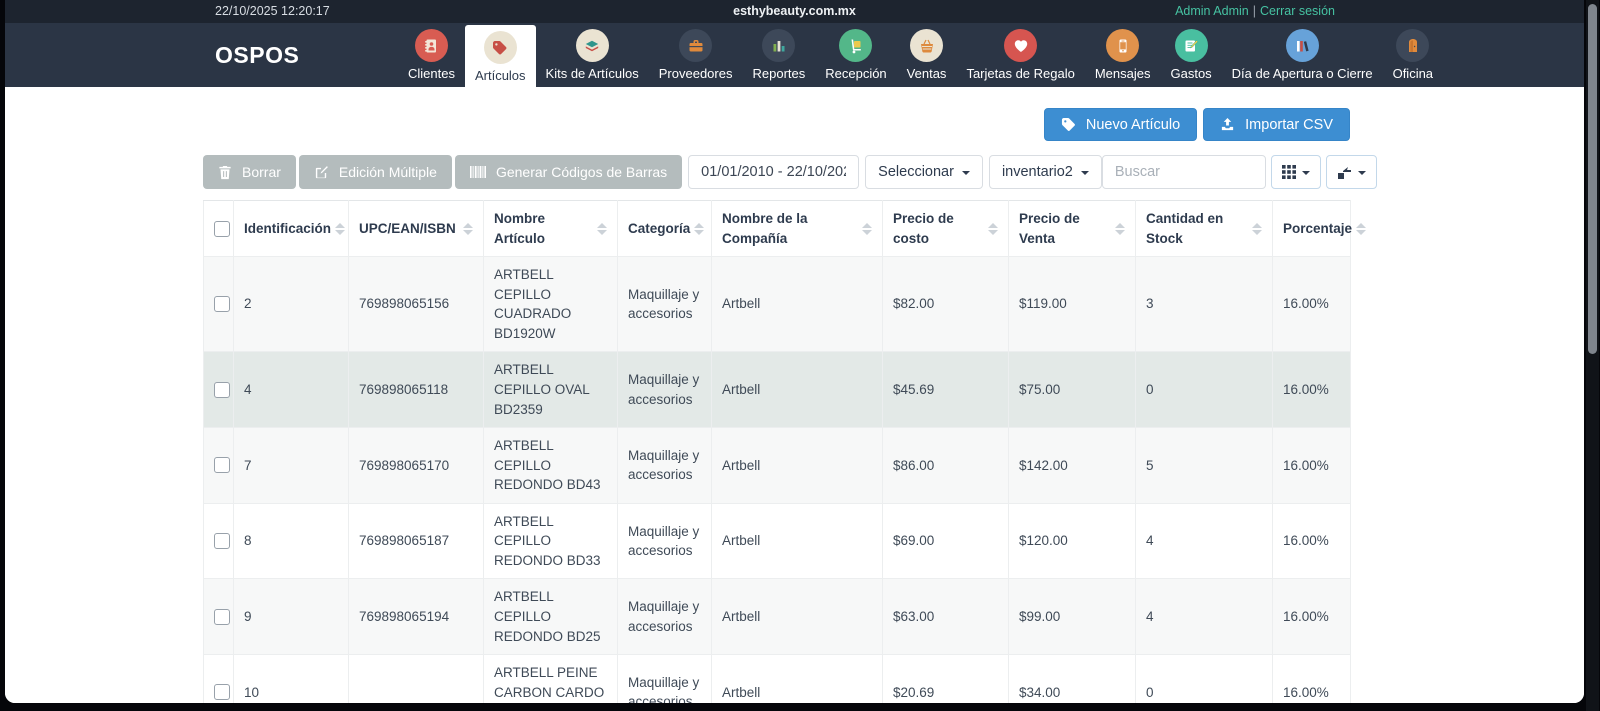 This screenshot has height=711, width=1600. Describe the element at coordinates (797, 228) in the screenshot. I see `column-header-company: Nombre de la Compañía` at that location.